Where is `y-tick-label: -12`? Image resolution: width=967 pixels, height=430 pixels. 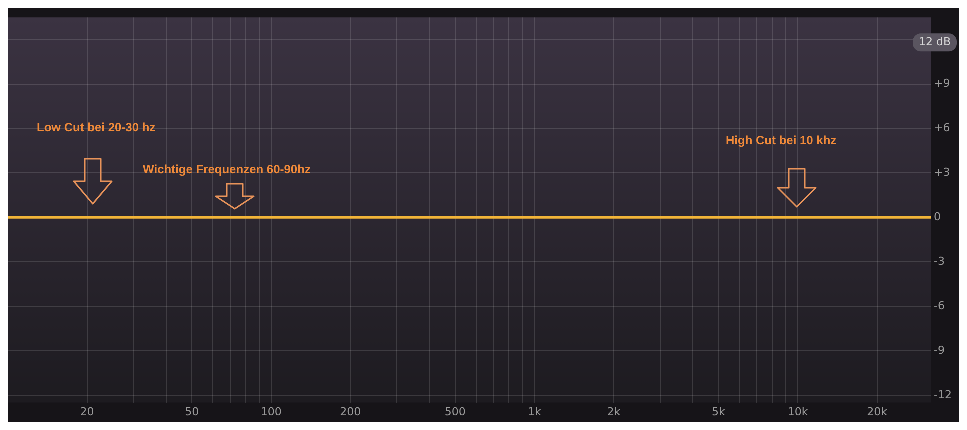
y-tick-label: -12 is located at coordinates (943, 395).